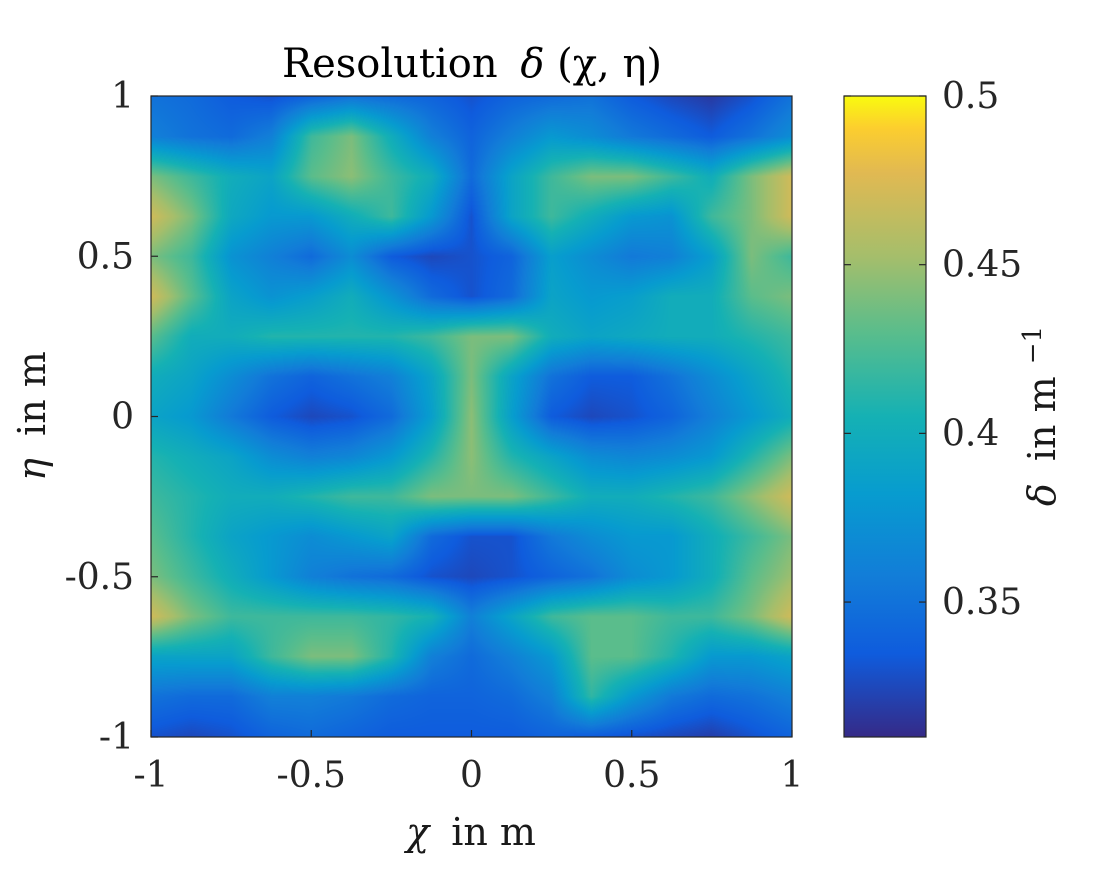 The width and height of the screenshot is (1094, 875). Describe the element at coordinates (792, 775) in the screenshot. I see `x-tick-label: 1` at that location.